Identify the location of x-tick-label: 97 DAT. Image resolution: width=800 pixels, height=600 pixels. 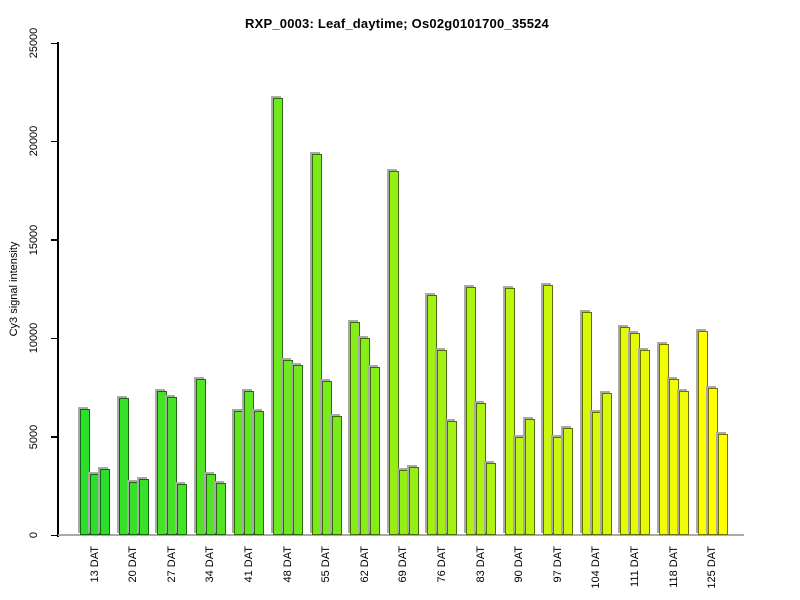
(557, 564).